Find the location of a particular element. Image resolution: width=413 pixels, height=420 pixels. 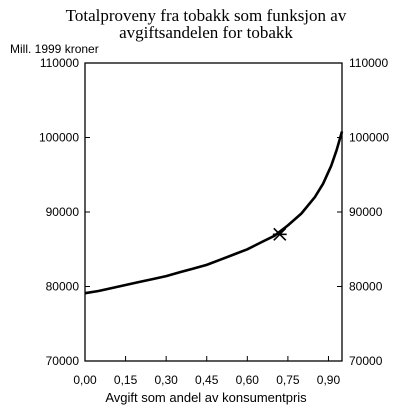

y-tick-labels-right: 70000 80000 90000 100000 110000 is located at coordinates (369, 212).